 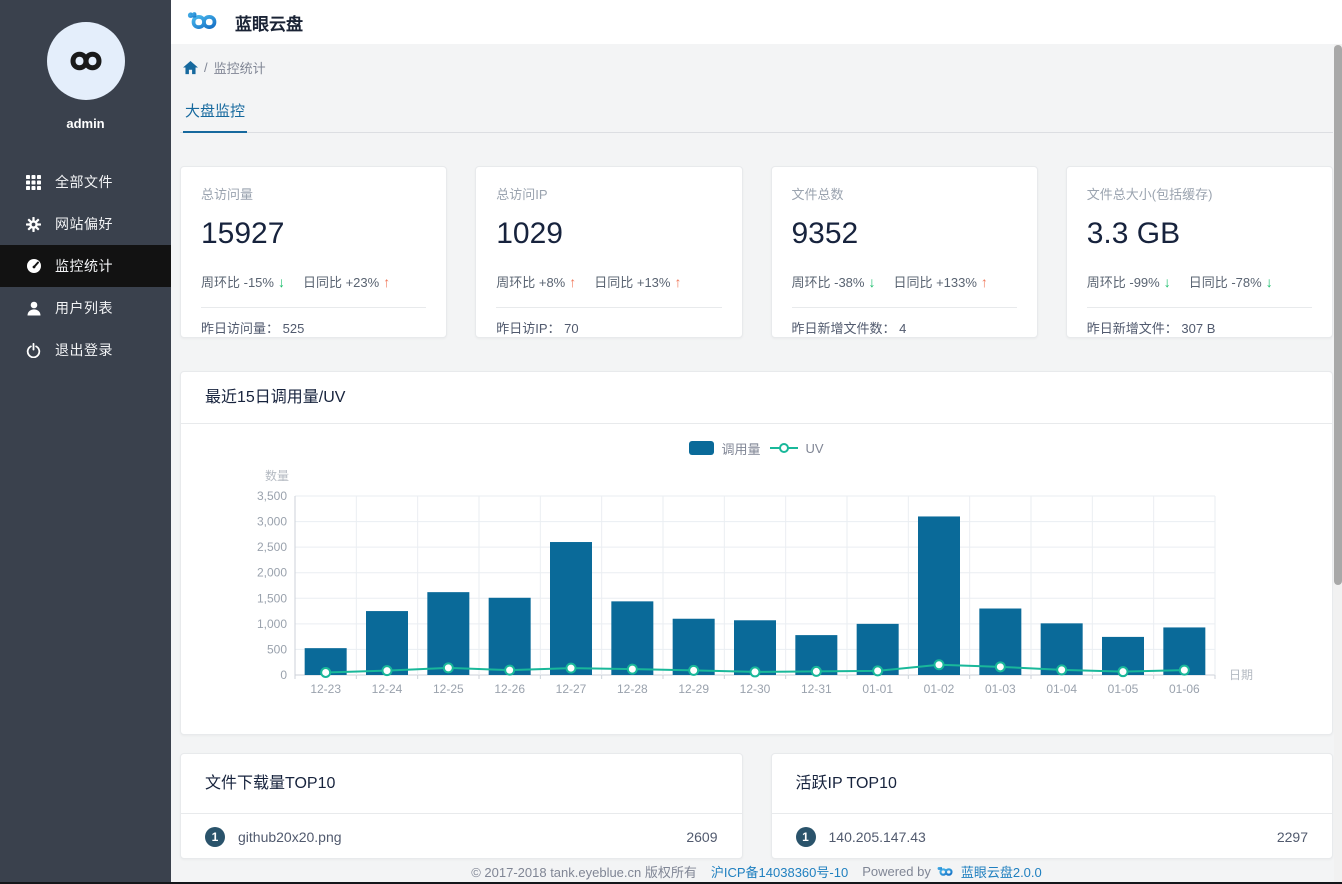 What do you see at coordinates (817, 194) in the screenshot?
I see `stat-label: 文件总数` at bounding box center [817, 194].